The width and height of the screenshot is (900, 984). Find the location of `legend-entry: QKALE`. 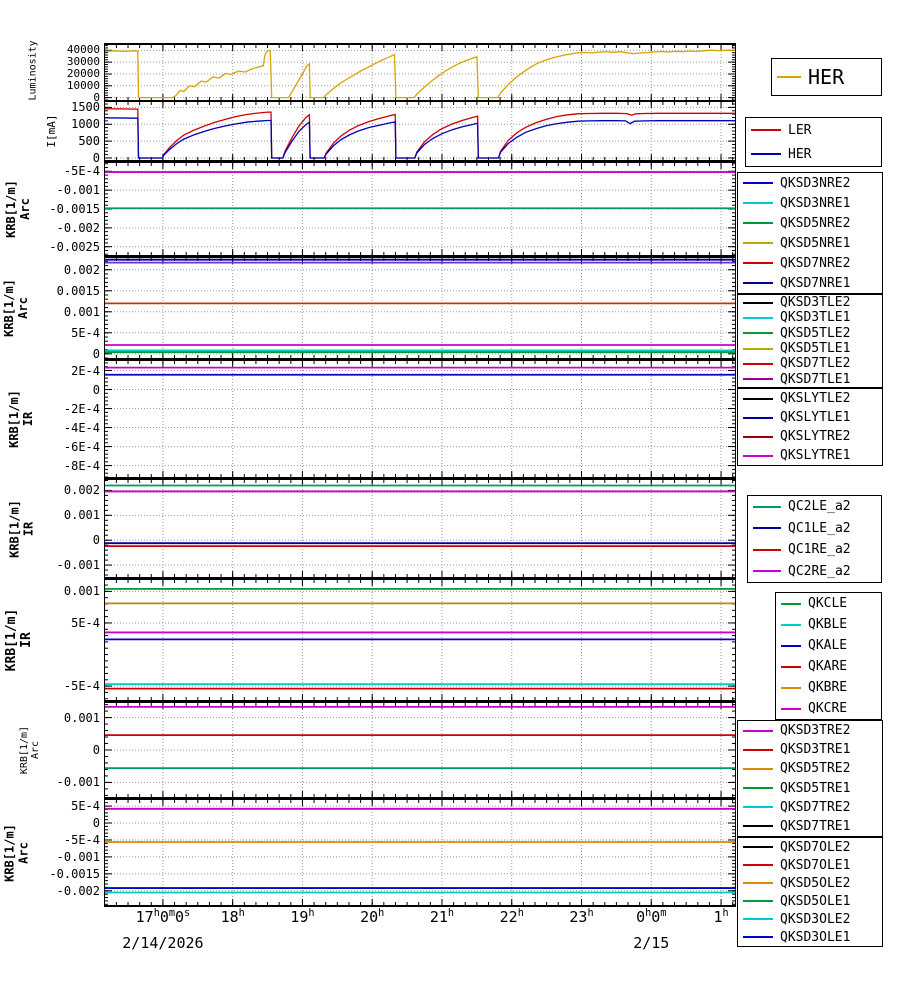

legend-entry: QKALE is located at coordinates (828, 645).